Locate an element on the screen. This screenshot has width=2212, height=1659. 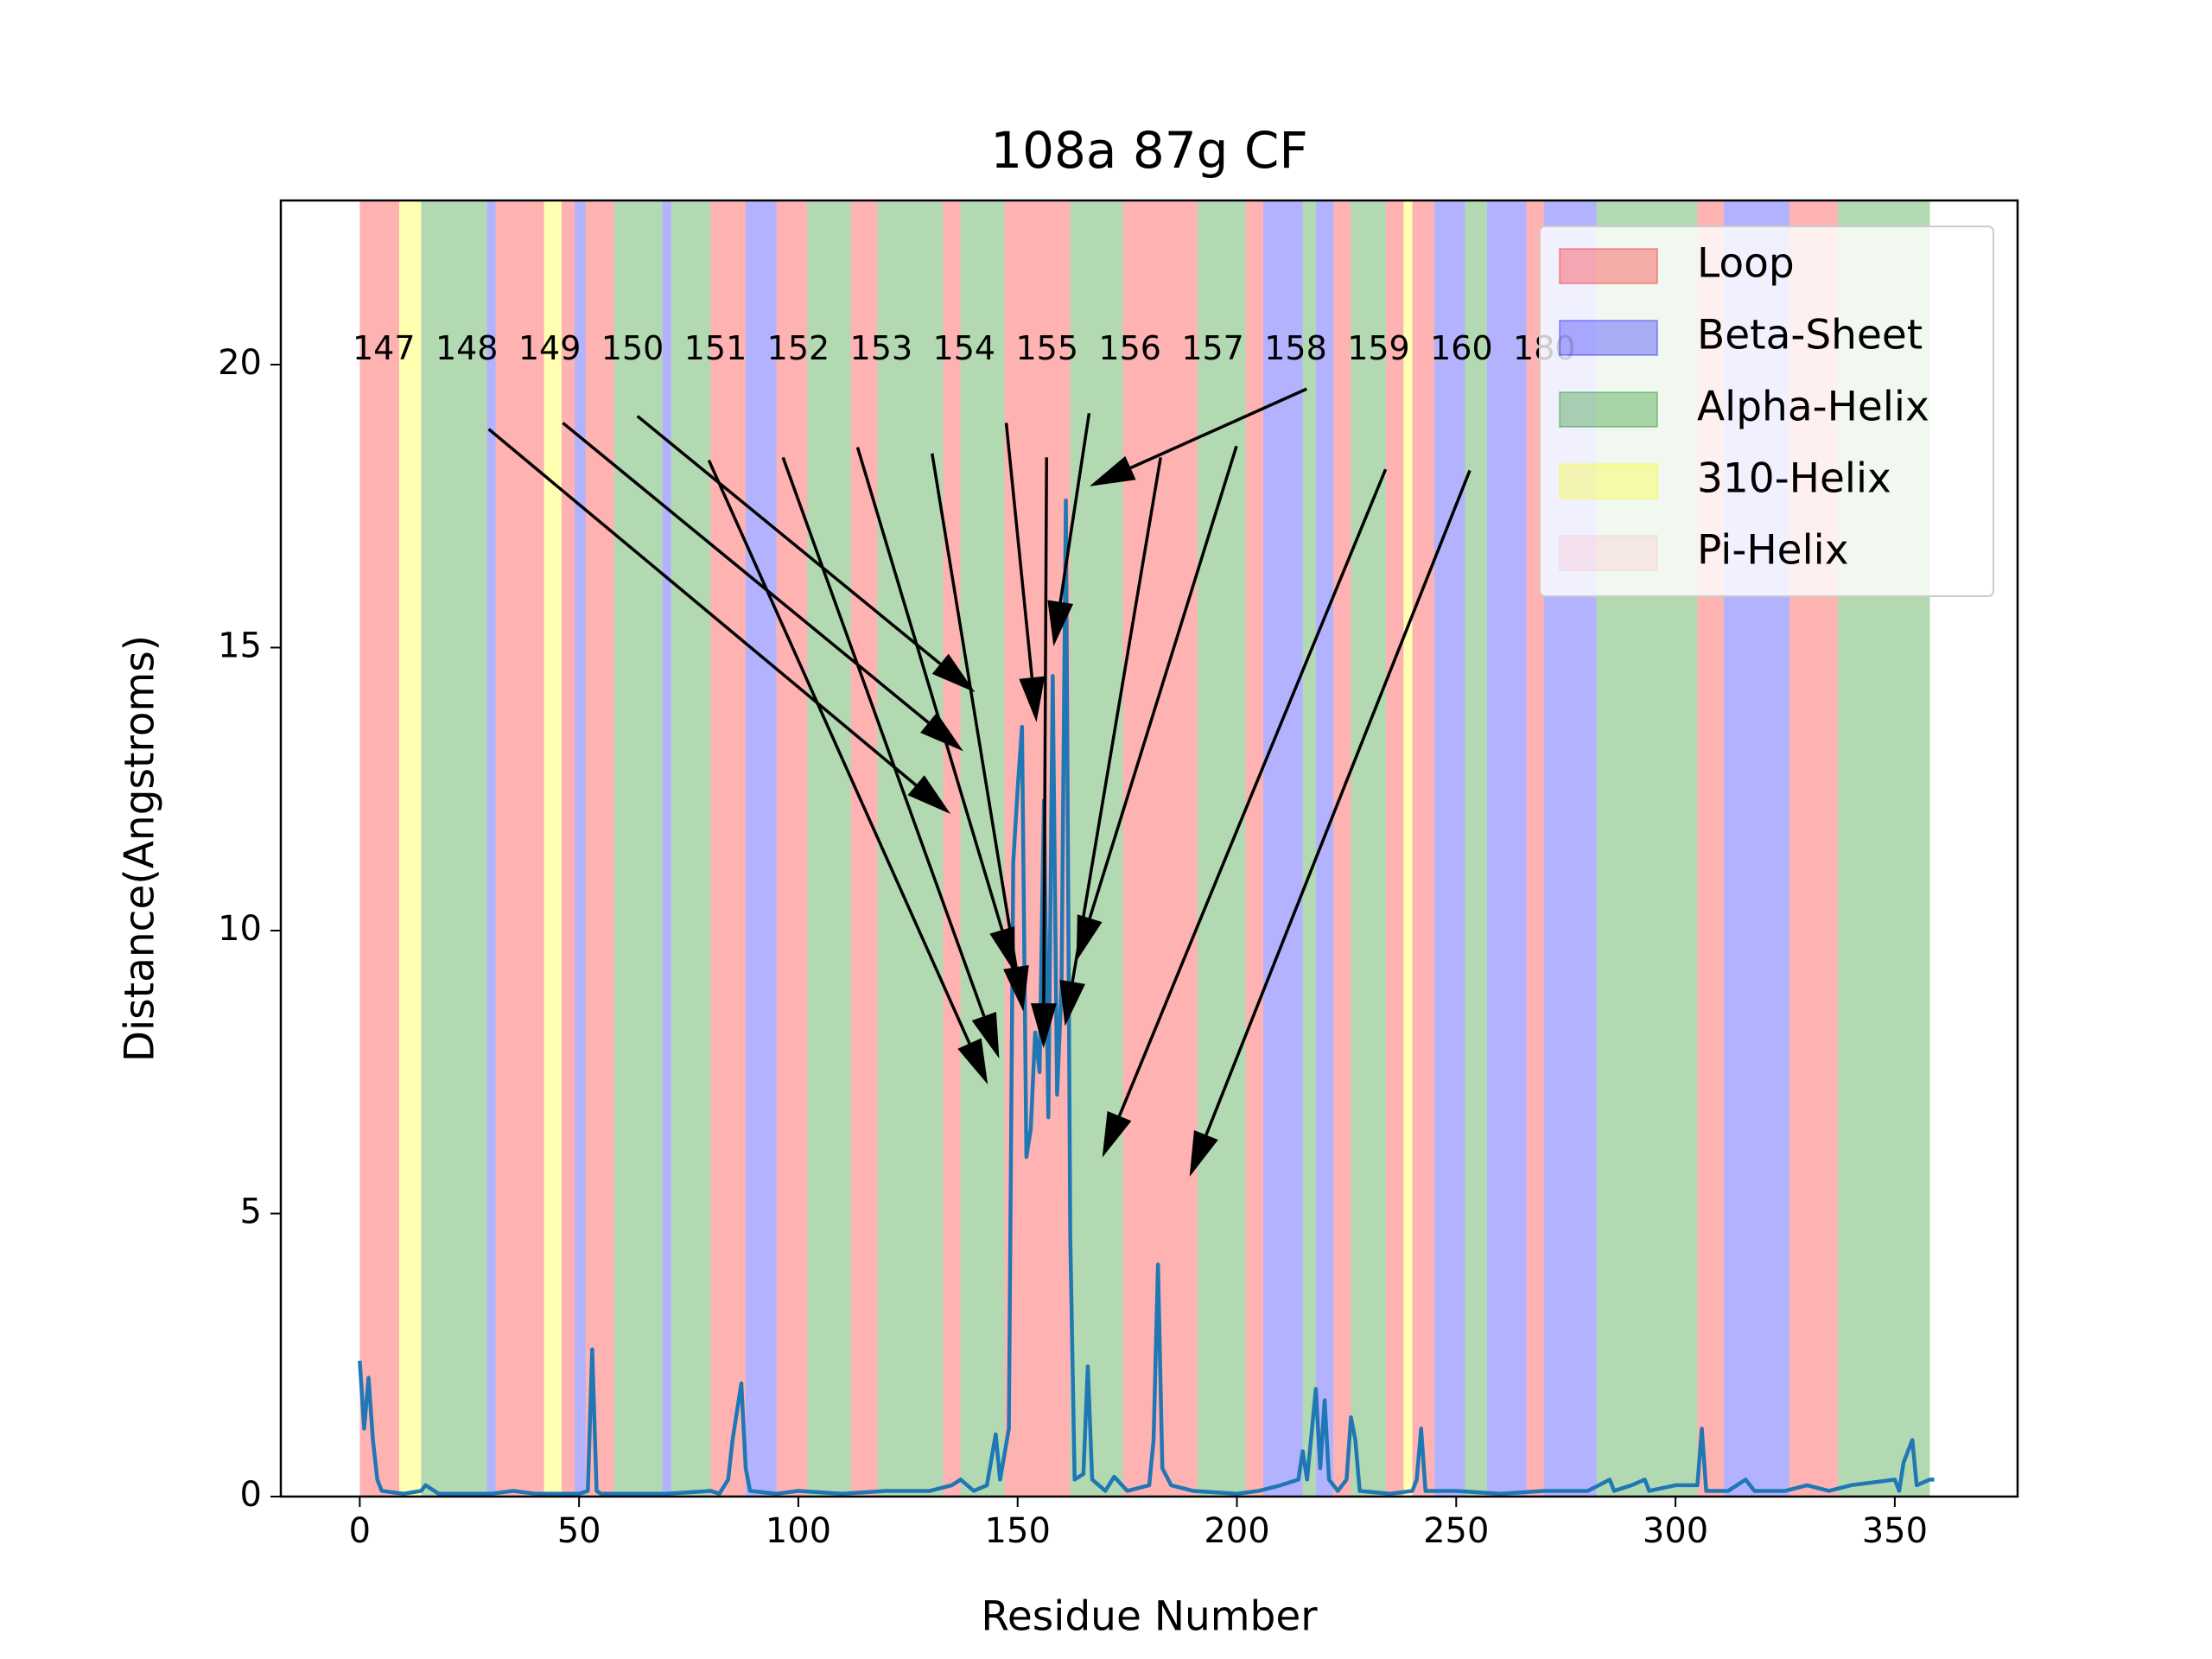
annotation-label: 159 is located at coordinates (1378, 348).